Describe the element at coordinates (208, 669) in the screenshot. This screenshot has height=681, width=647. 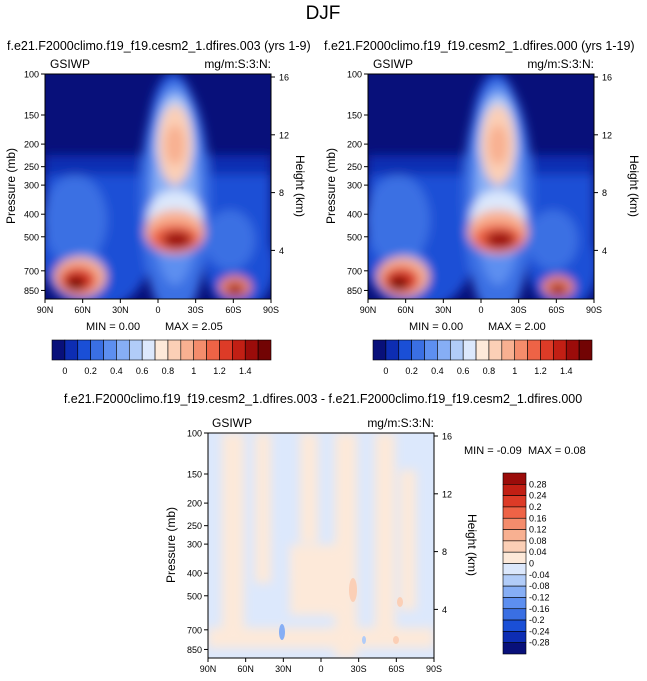
I see `x-tick-label: 90N` at that location.